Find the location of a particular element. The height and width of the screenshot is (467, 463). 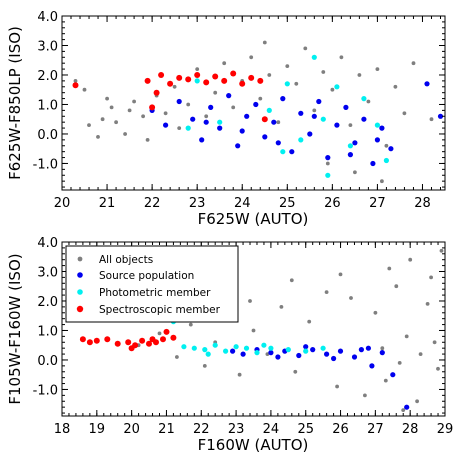

legend-marker-photometric-member is located at coordinates (80, 292).